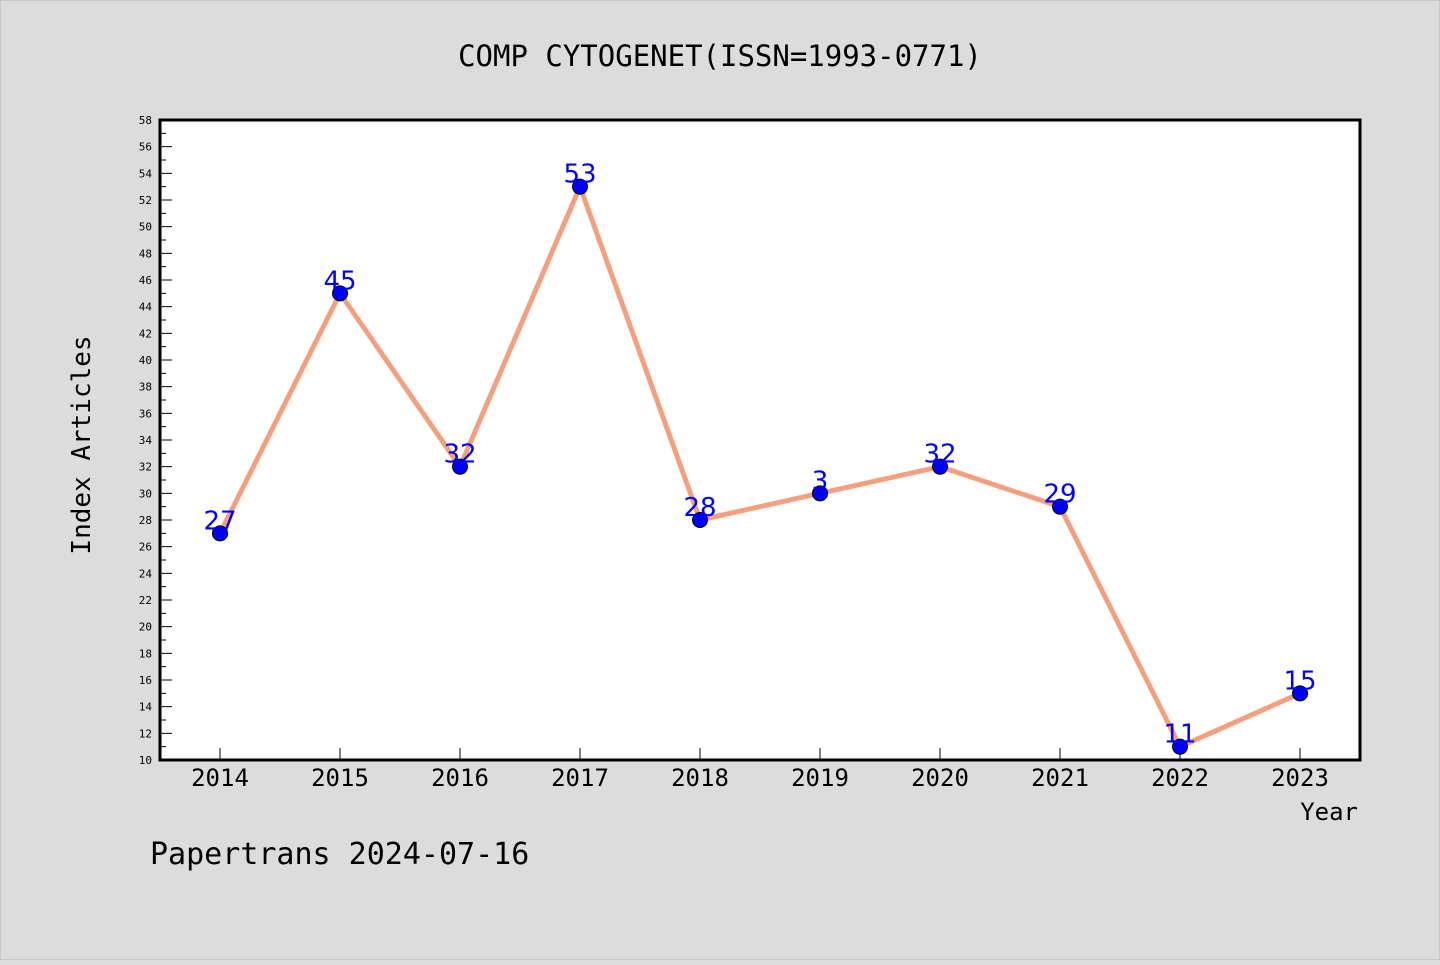 The image size is (1440, 965). What do you see at coordinates (145, 520) in the screenshot?
I see `y-tick-label: 28` at bounding box center [145, 520].